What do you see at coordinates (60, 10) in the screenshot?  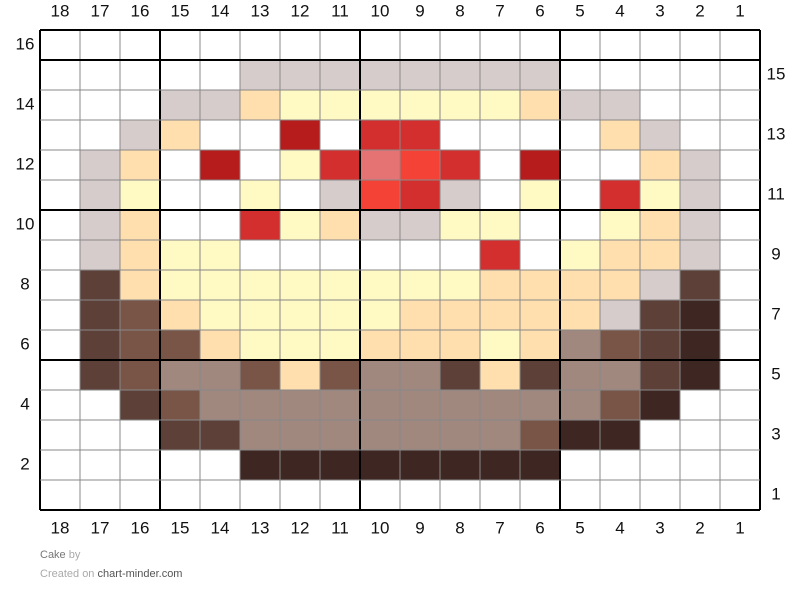 I see `column-label: 18` at bounding box center [60, 10].